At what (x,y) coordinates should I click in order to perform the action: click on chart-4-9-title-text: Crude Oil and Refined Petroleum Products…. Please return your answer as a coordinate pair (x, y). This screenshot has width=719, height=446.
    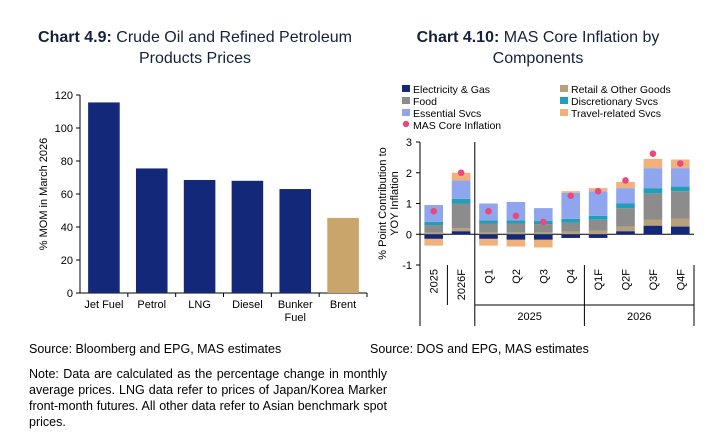
    Looking at the image, I should click on (231, 48).